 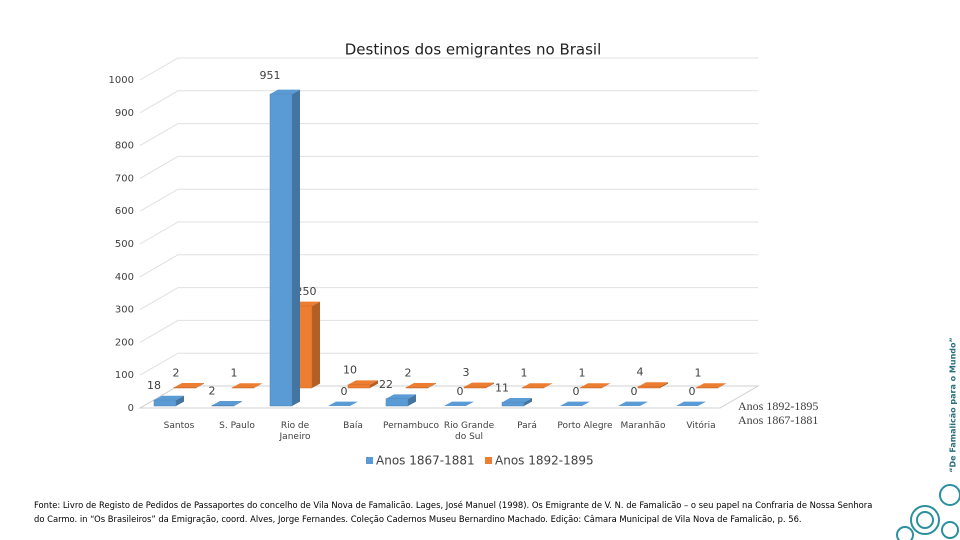 I want to click on y-tick-label: 500, so click(x=124, y=244).